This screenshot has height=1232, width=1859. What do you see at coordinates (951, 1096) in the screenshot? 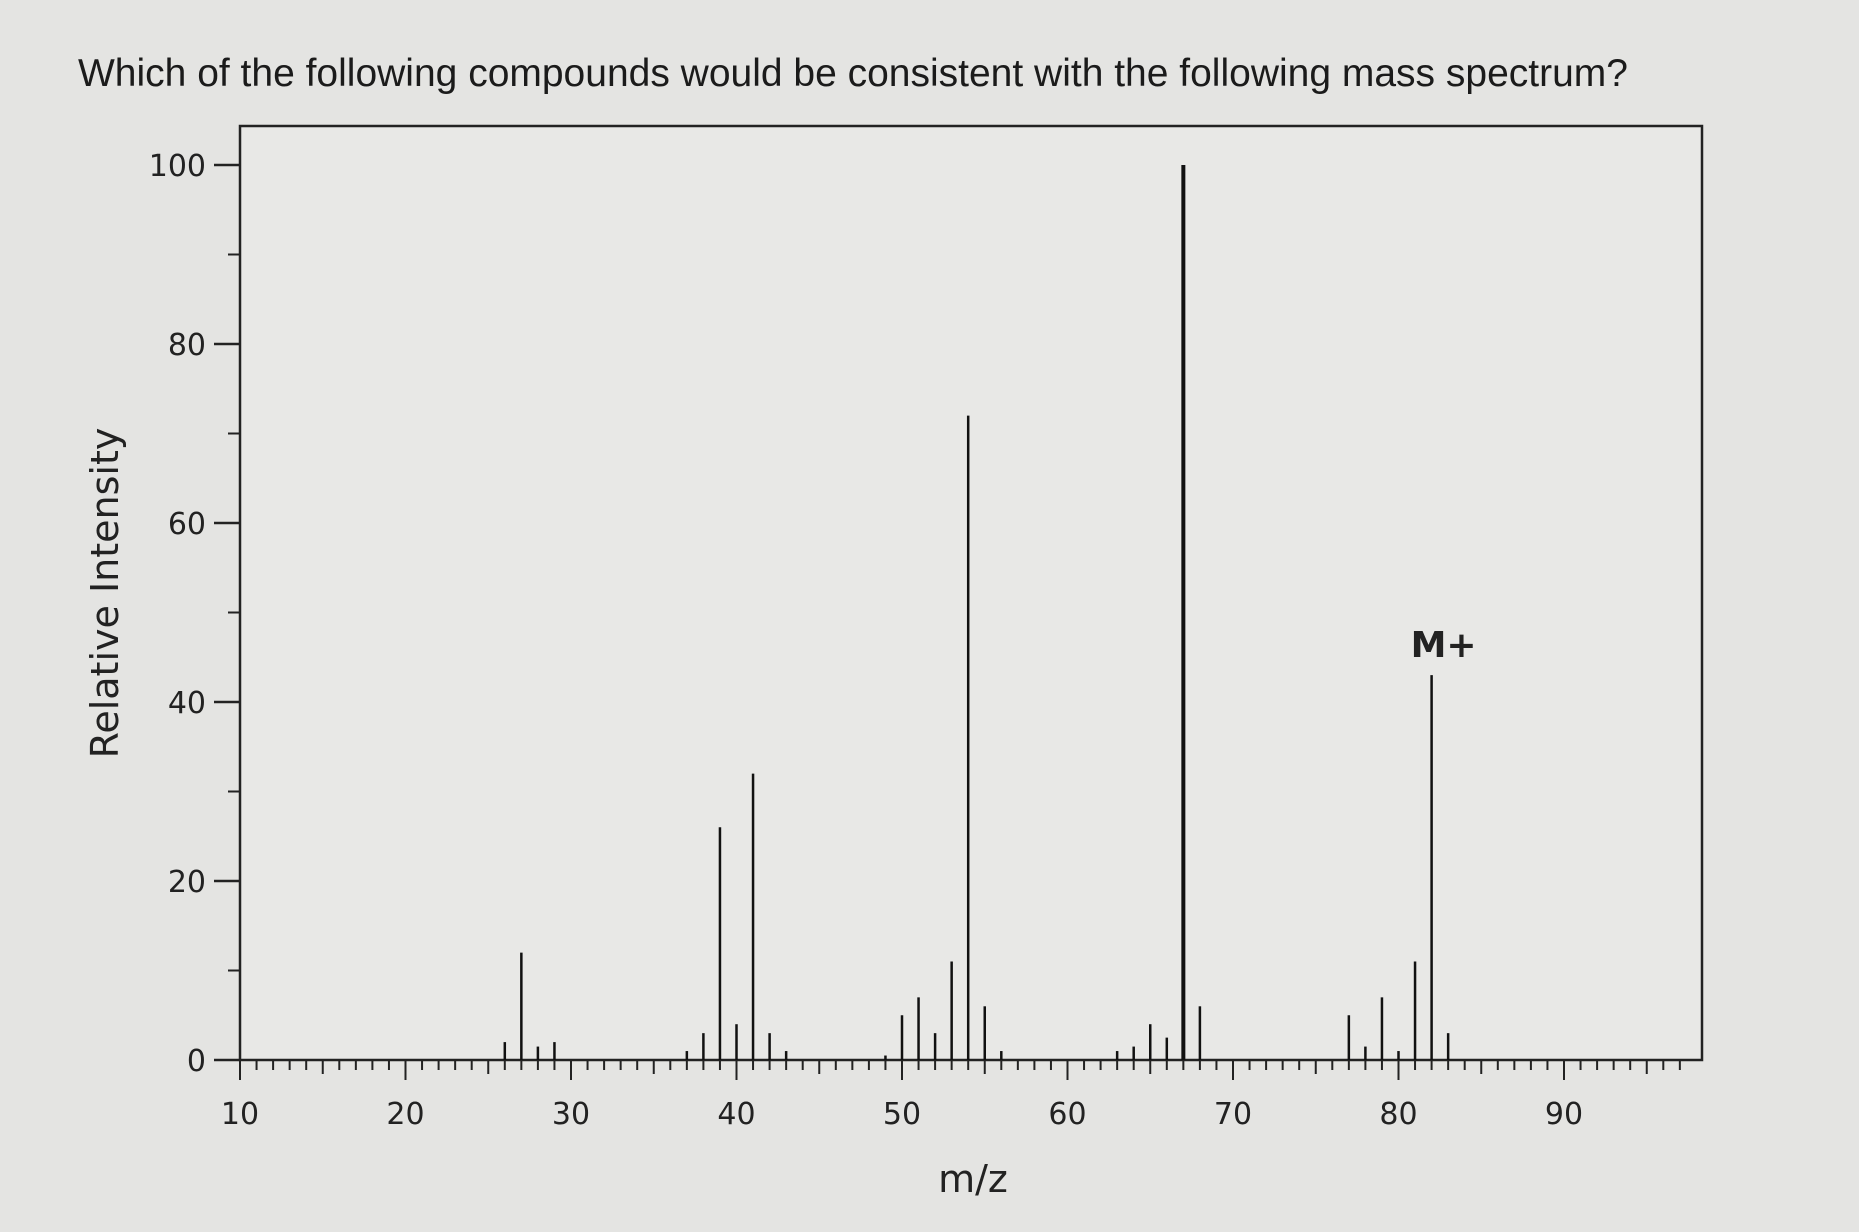
I see `x-axis: 10 20 30 40 50 60 70 80 90` at bounding box center [951, 1096].